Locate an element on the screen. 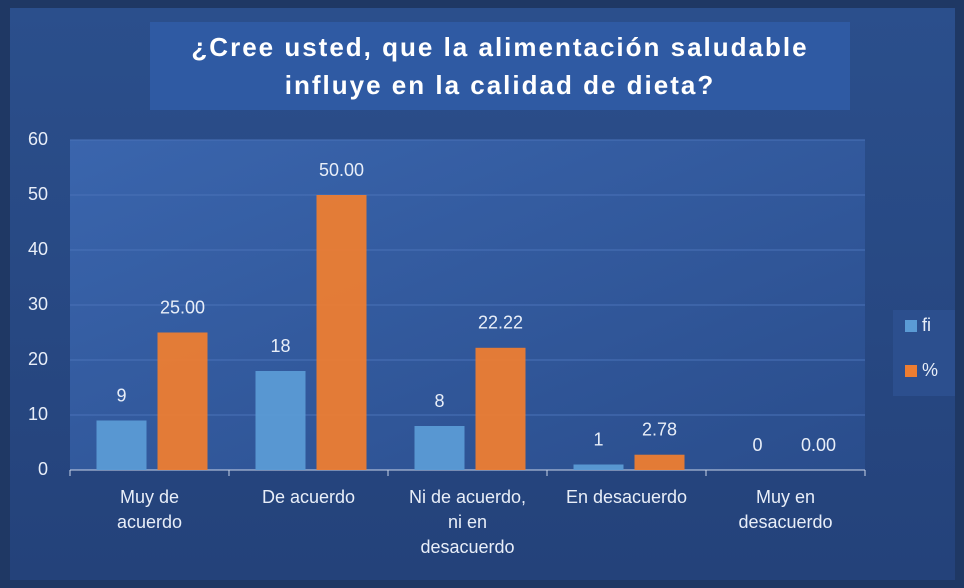 The height and width of the screenshot is (588, 964). legend-label: fi is located at coordinates (926, 325).